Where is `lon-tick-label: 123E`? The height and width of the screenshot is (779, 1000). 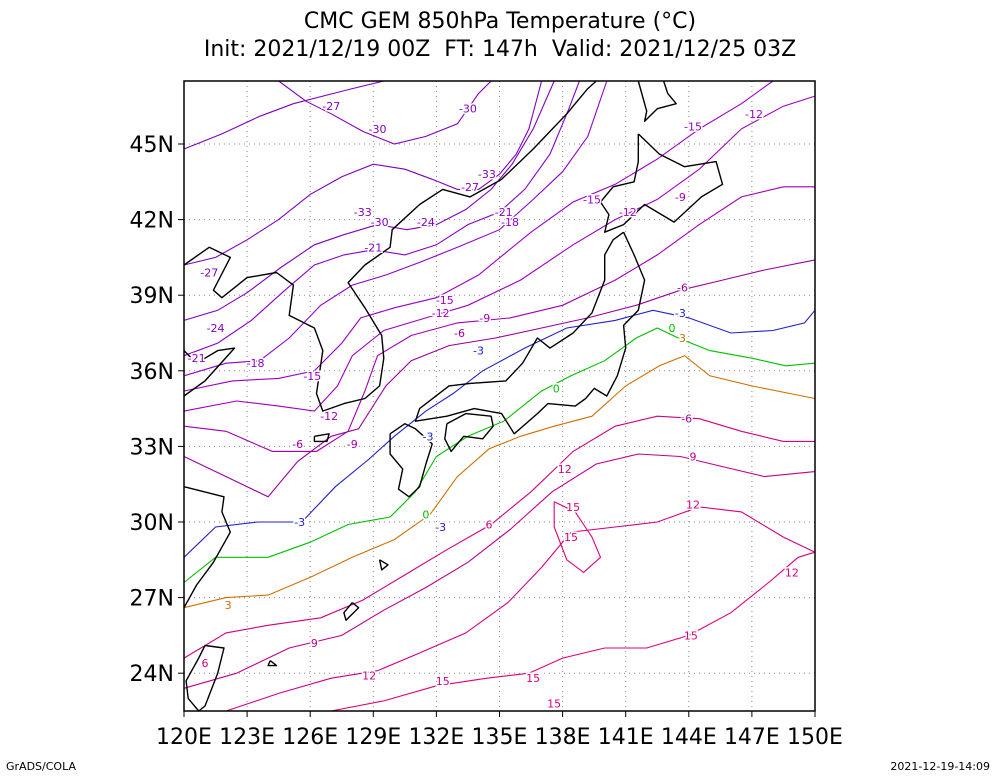 lon-tick-label: 123E is located at coordinates (247, 737).